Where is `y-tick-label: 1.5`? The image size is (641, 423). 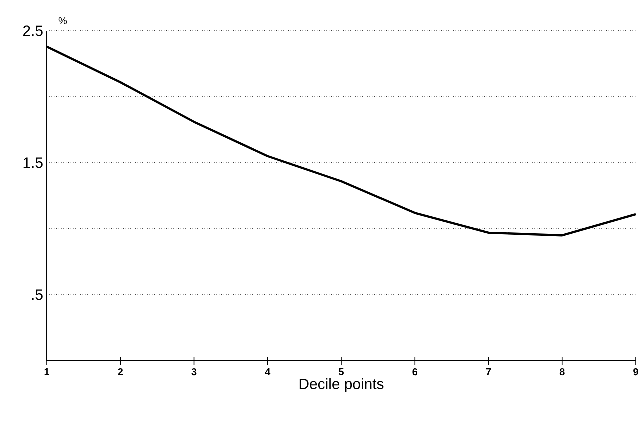 y-tick-label: 1.5 is located at coordinates (33, 163).